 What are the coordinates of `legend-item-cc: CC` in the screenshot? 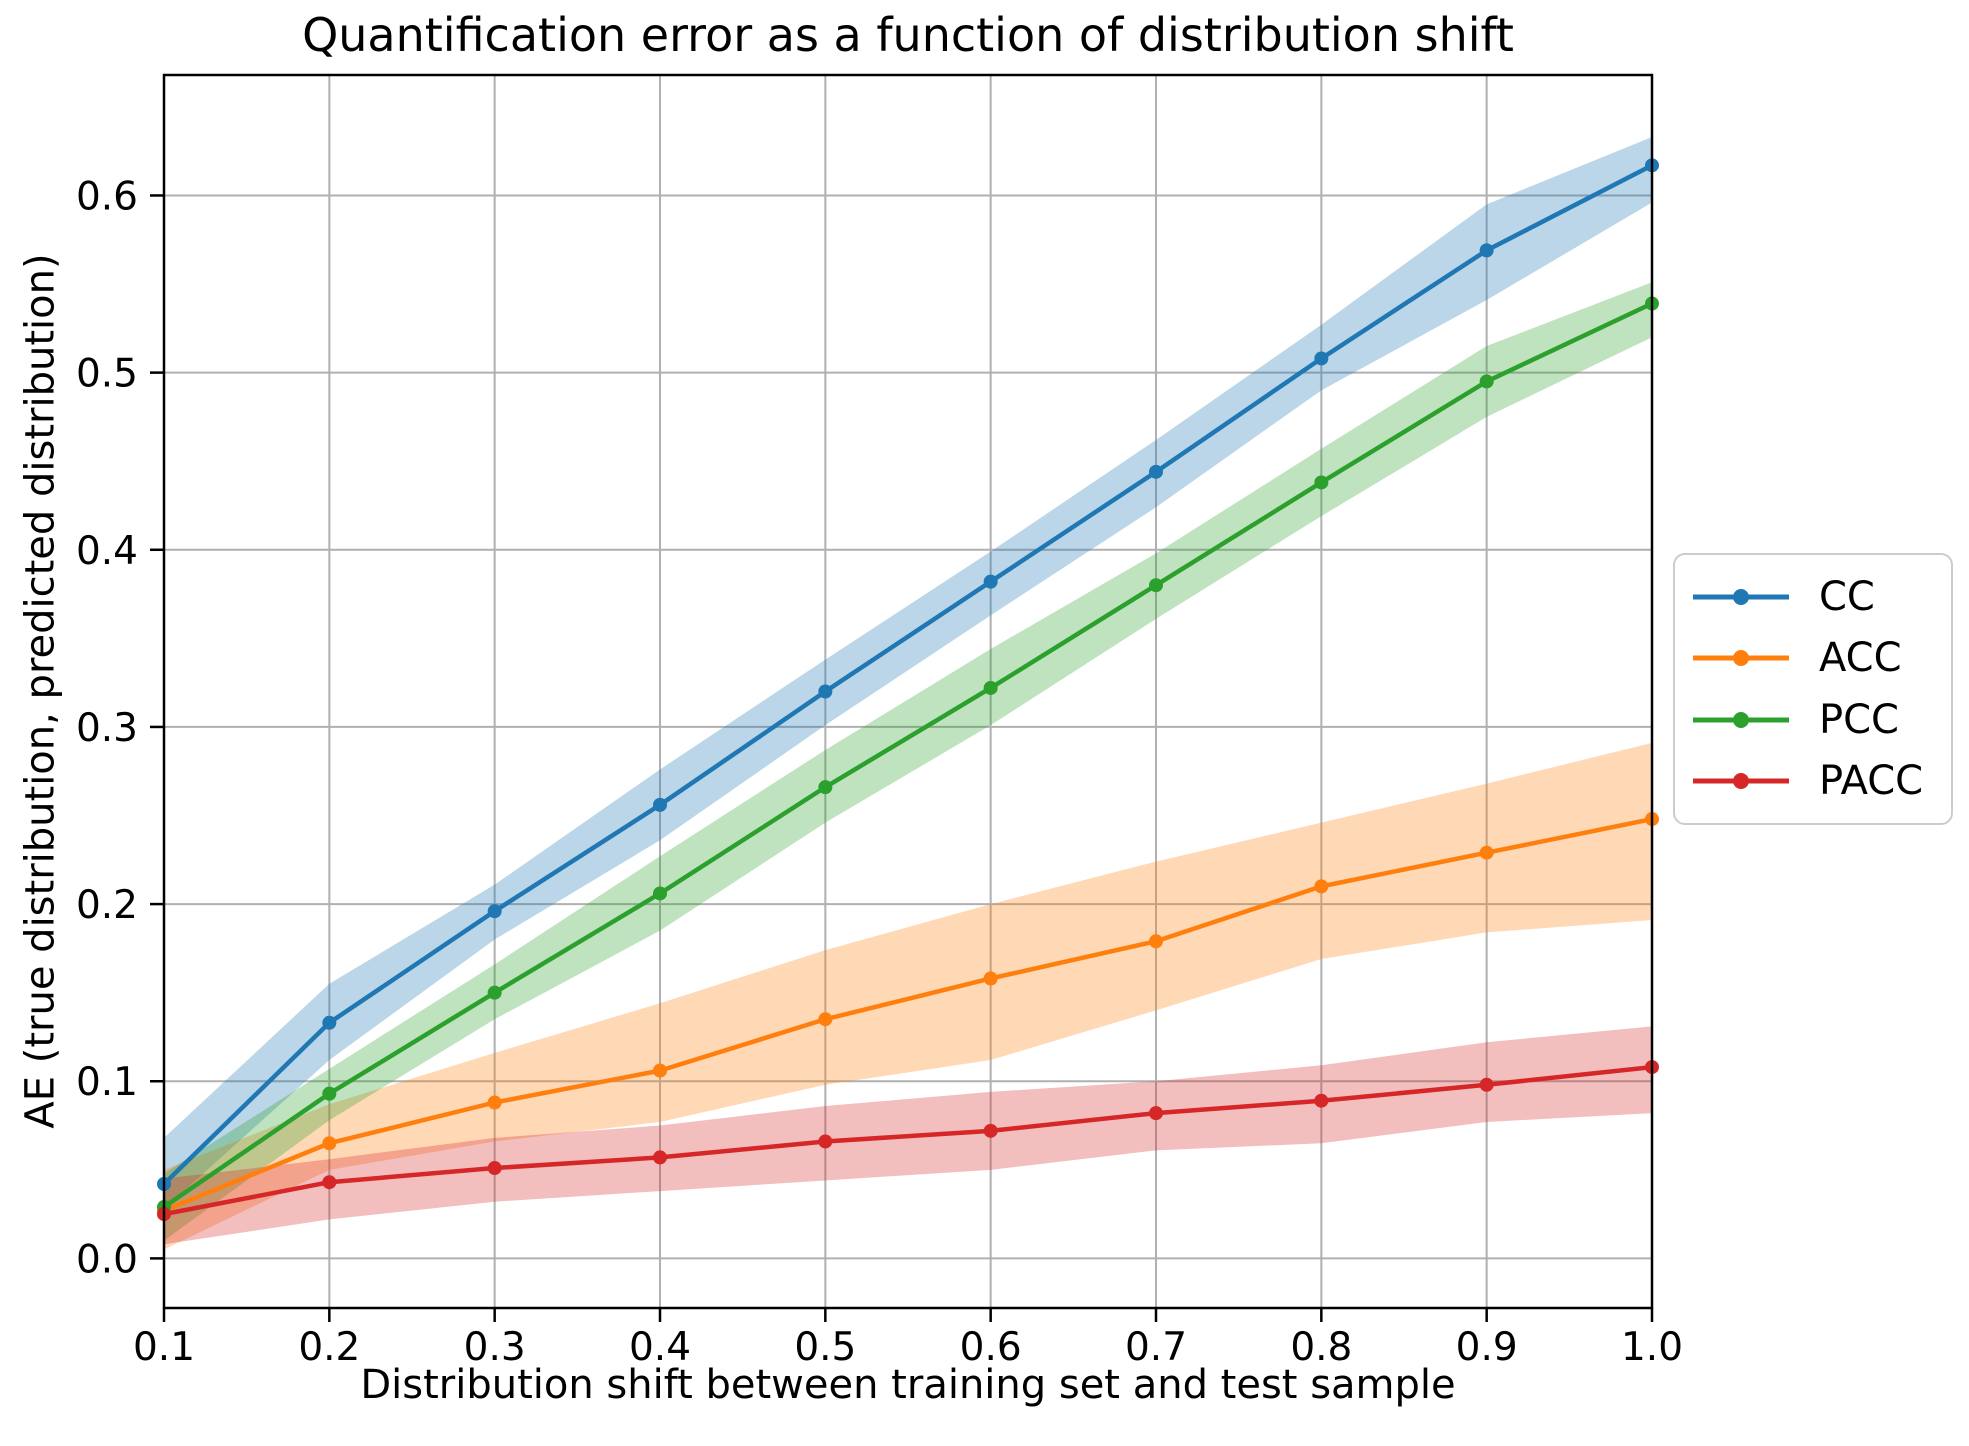 It's located at (1821, 597).